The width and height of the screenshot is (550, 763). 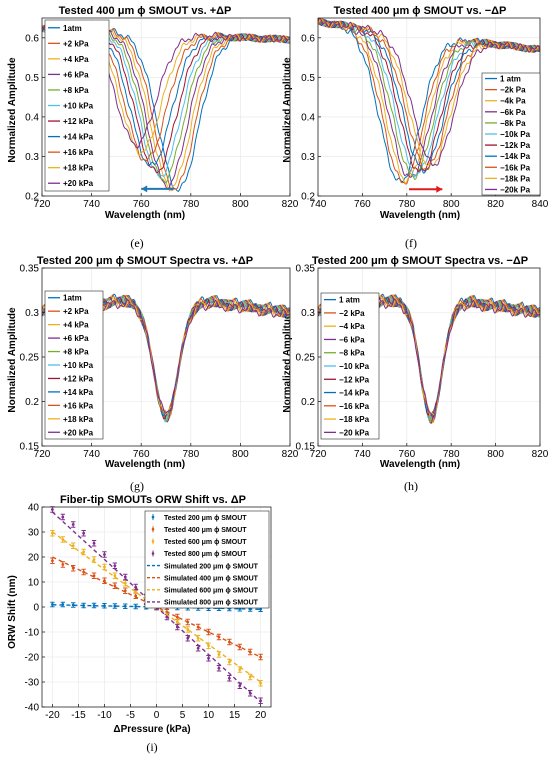 I want to click on legend-label: 1 atm, so click(x=510, y=79).